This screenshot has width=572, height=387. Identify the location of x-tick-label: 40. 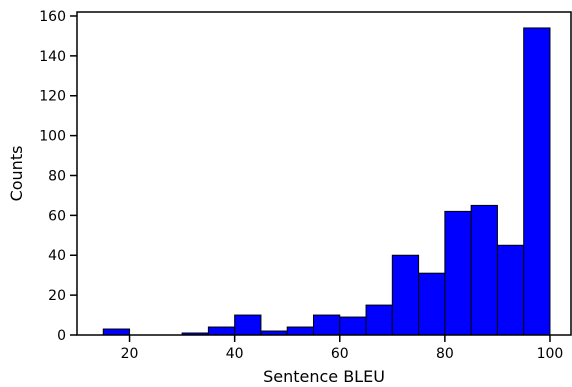
(235, 354).